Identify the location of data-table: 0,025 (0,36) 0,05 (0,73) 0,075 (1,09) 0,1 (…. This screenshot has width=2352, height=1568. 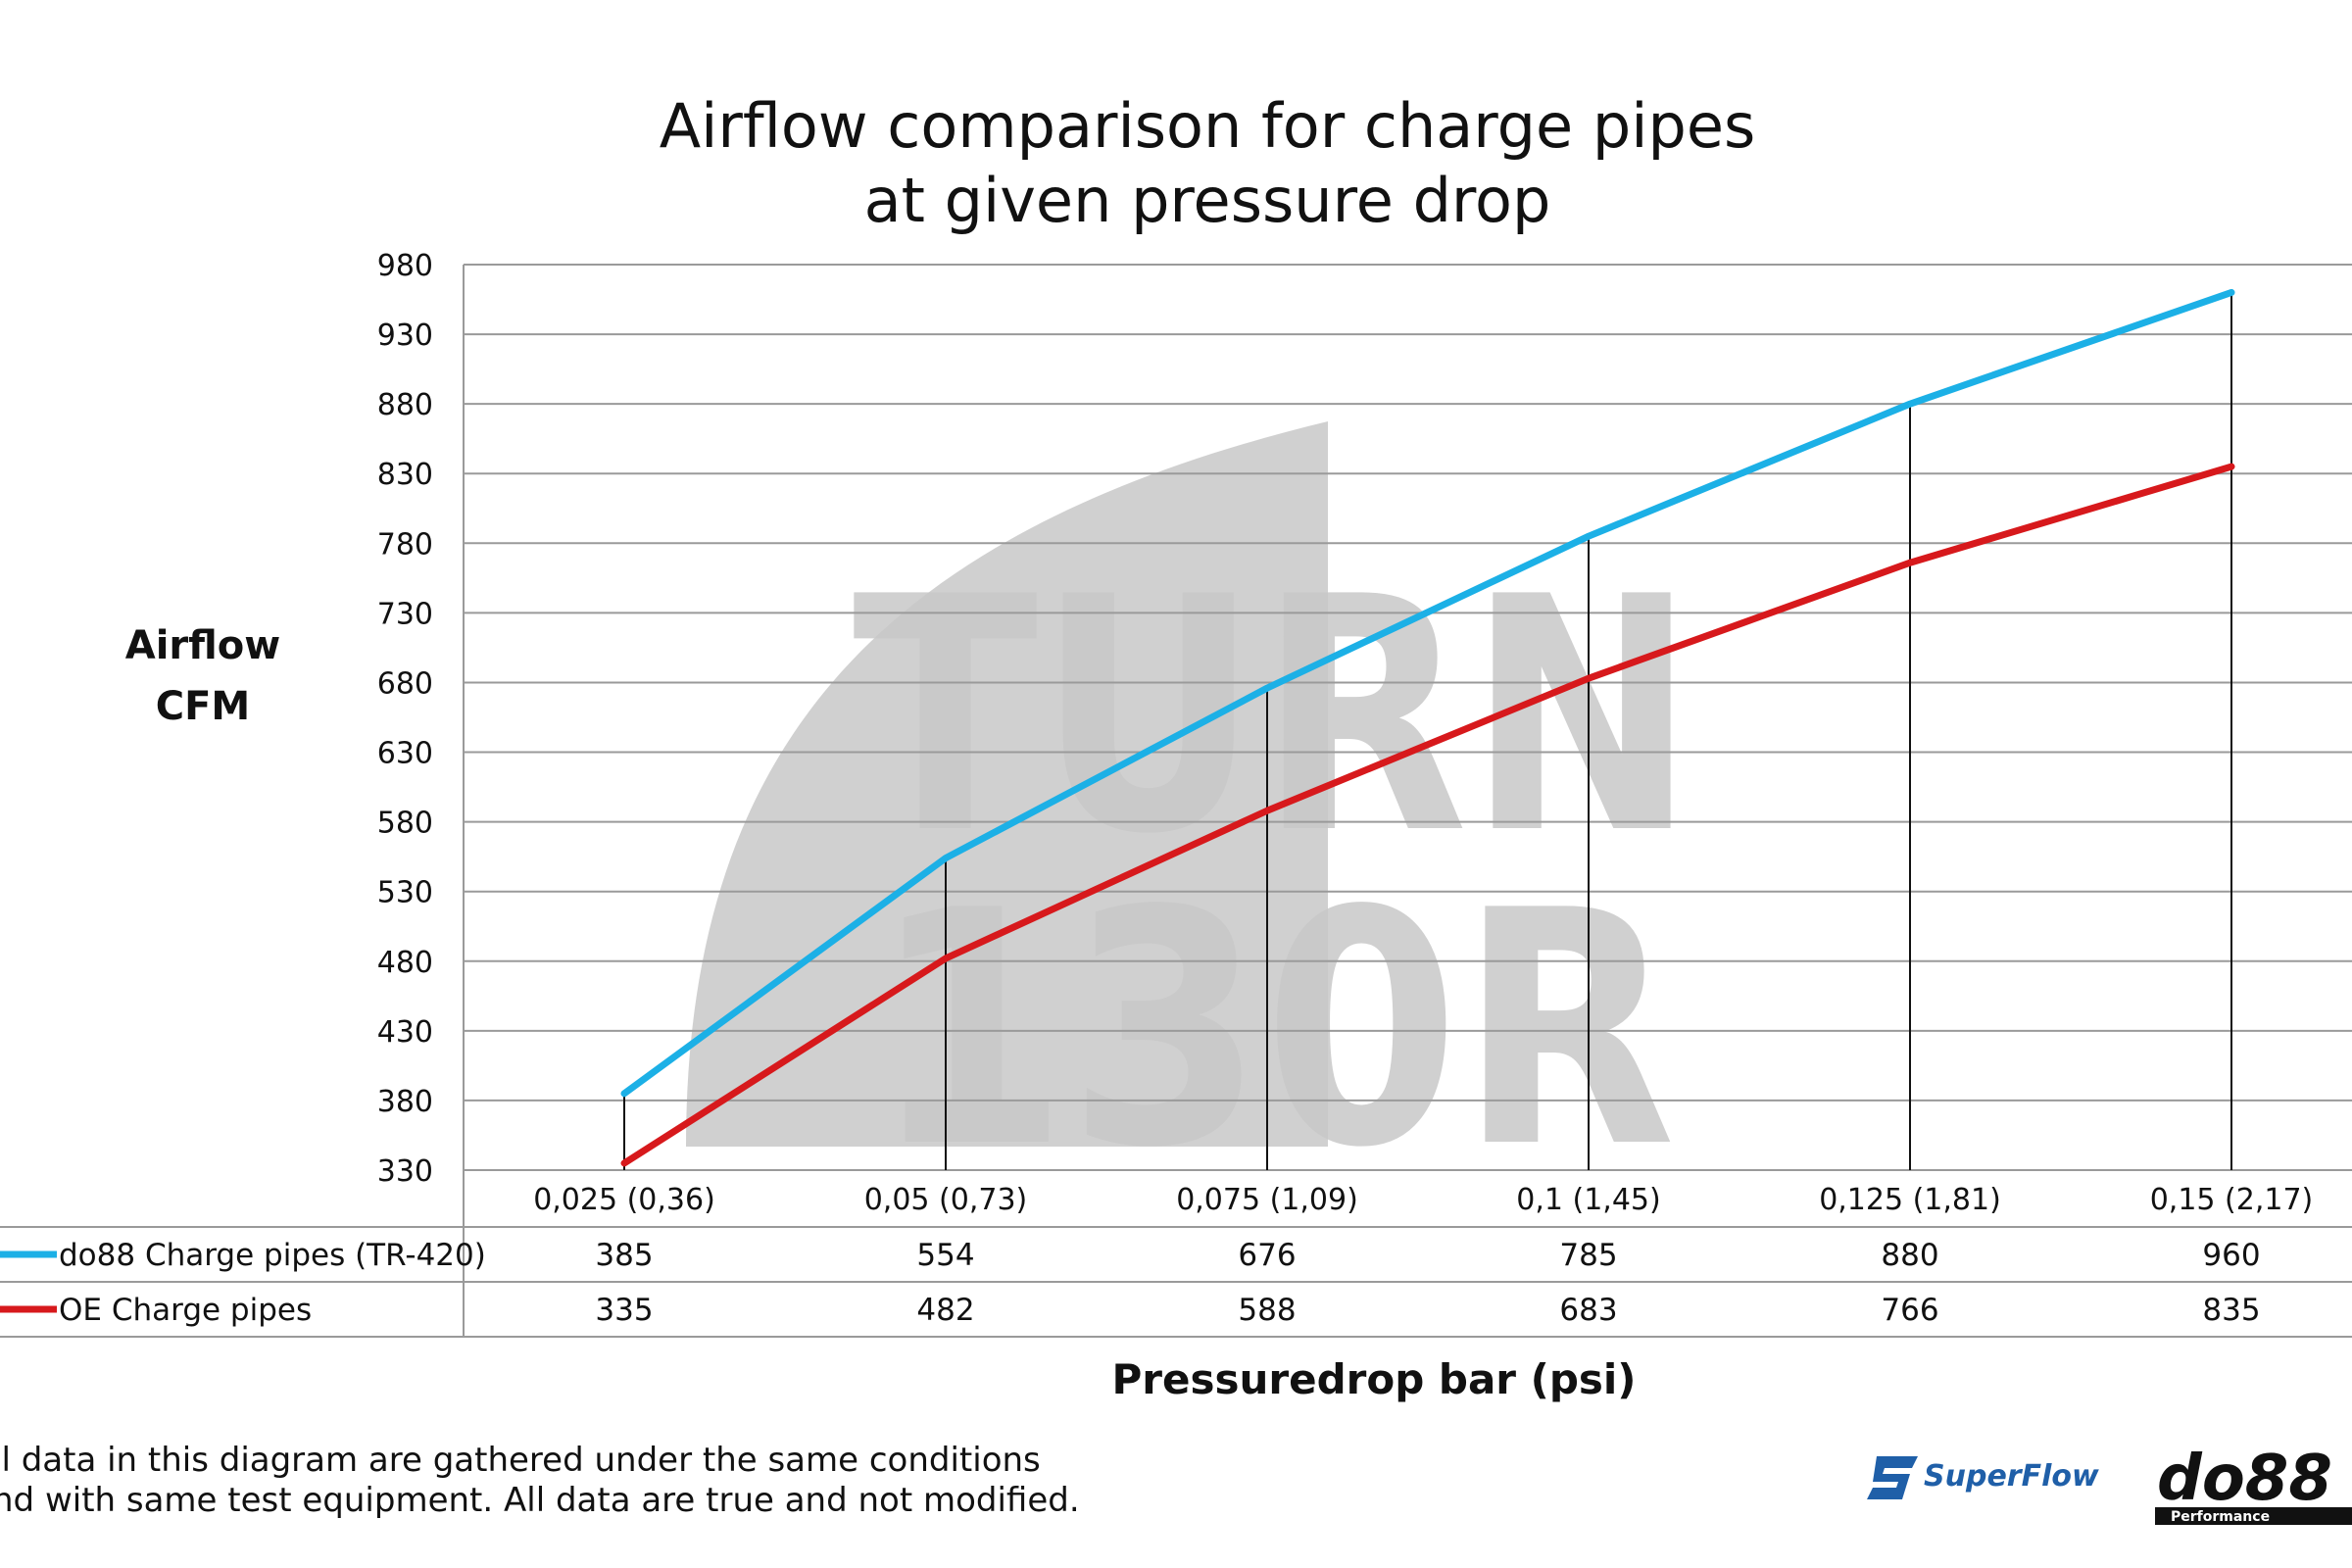
(1176, 1254).